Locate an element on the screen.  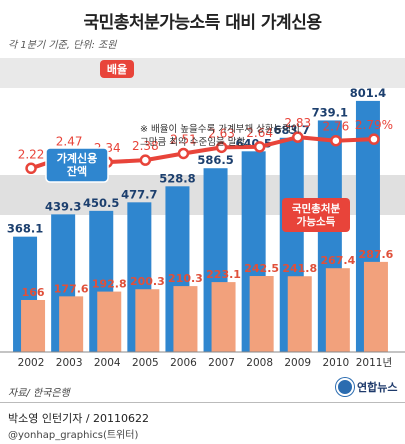
x-tick-label: 2009 is located at coordinates (297, 363).